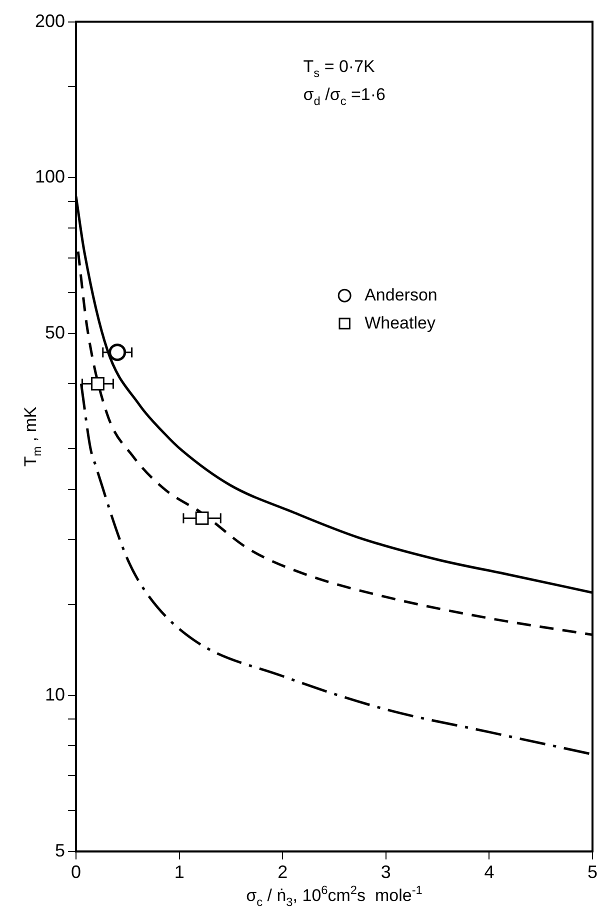  I want to click on y-axis-title: Tm , mK, so click(32, 436).